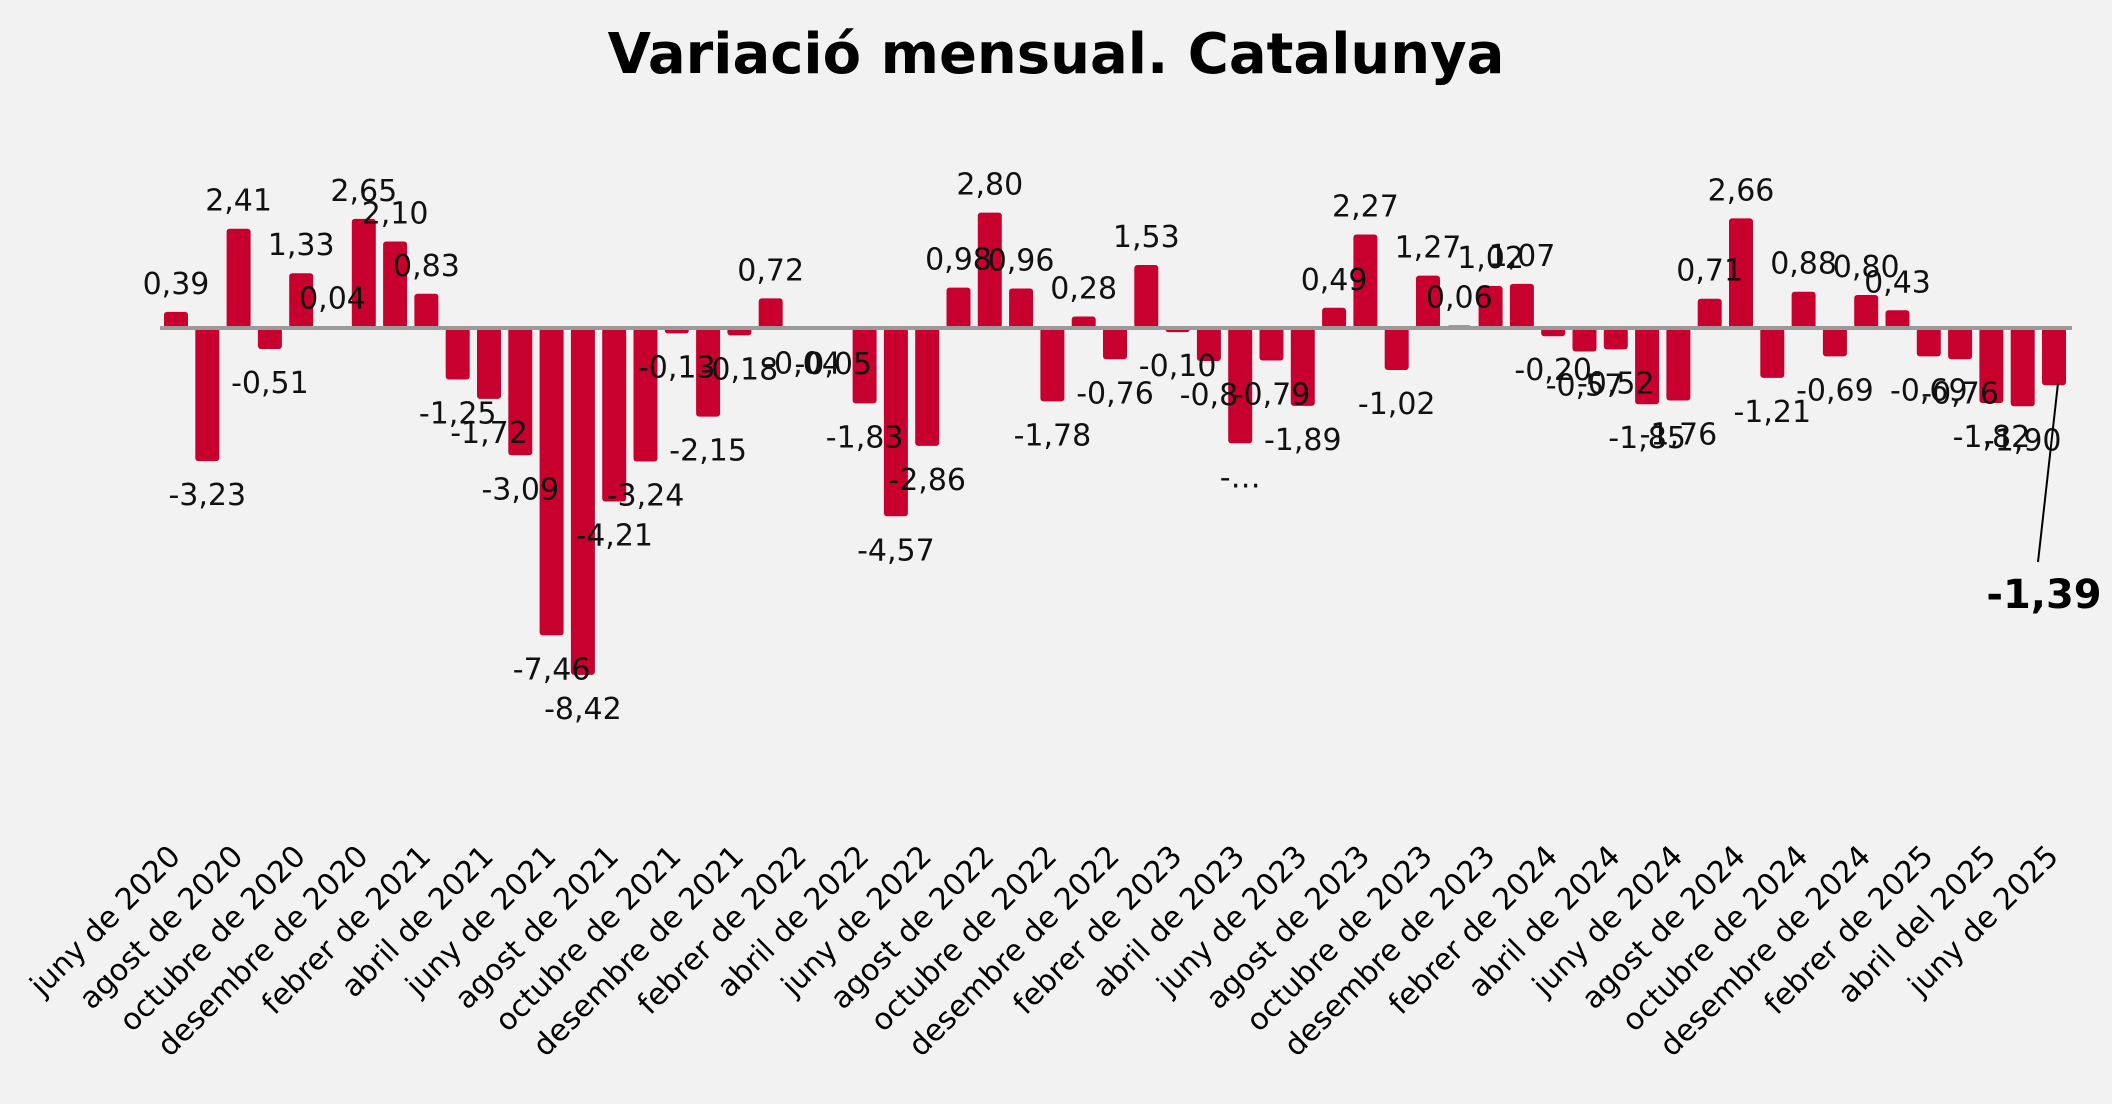 The image size is (2112, 1104). What do you see at coordinates (740, 369) in the screenshot?
I see `data-label: -0,18` at bounding box center [740, 369].